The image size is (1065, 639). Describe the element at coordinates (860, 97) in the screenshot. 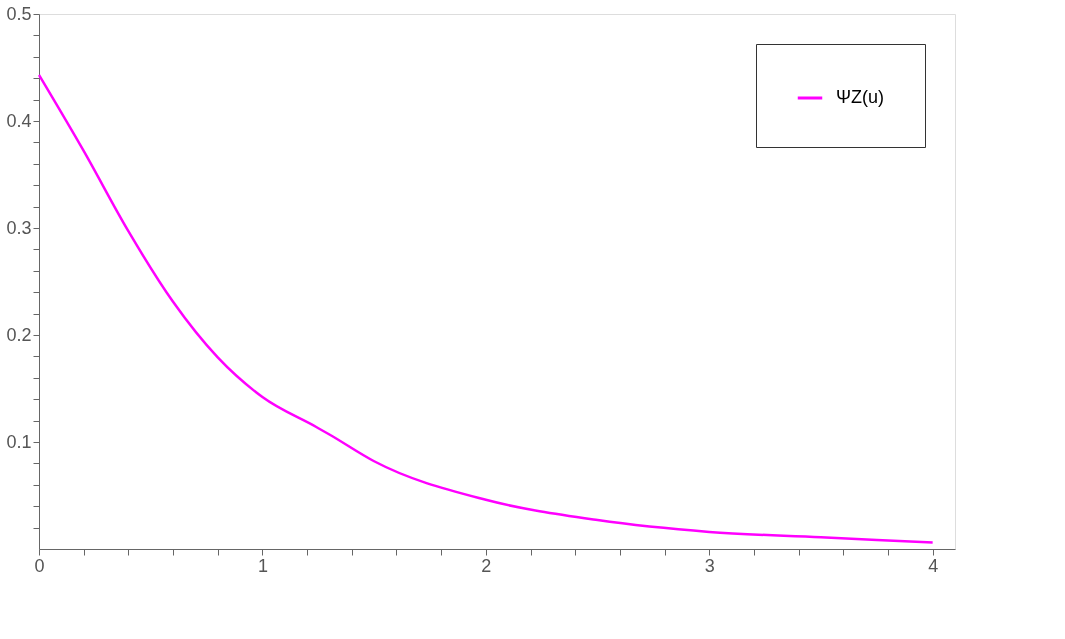

I see `legend-label: ΨZ(u)` at that location.